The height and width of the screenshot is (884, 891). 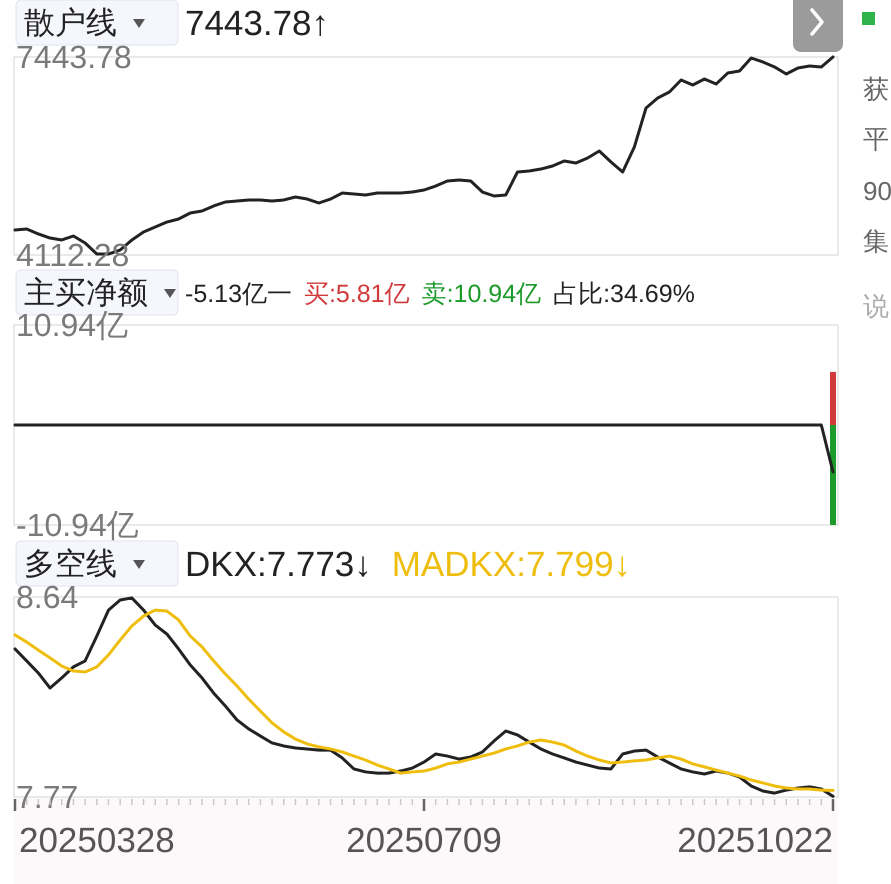 What do you see at coordinates (77, 525) in the screenshot?
I see `y-tick-label: -10.94亿` at bounding box center [77, 525].